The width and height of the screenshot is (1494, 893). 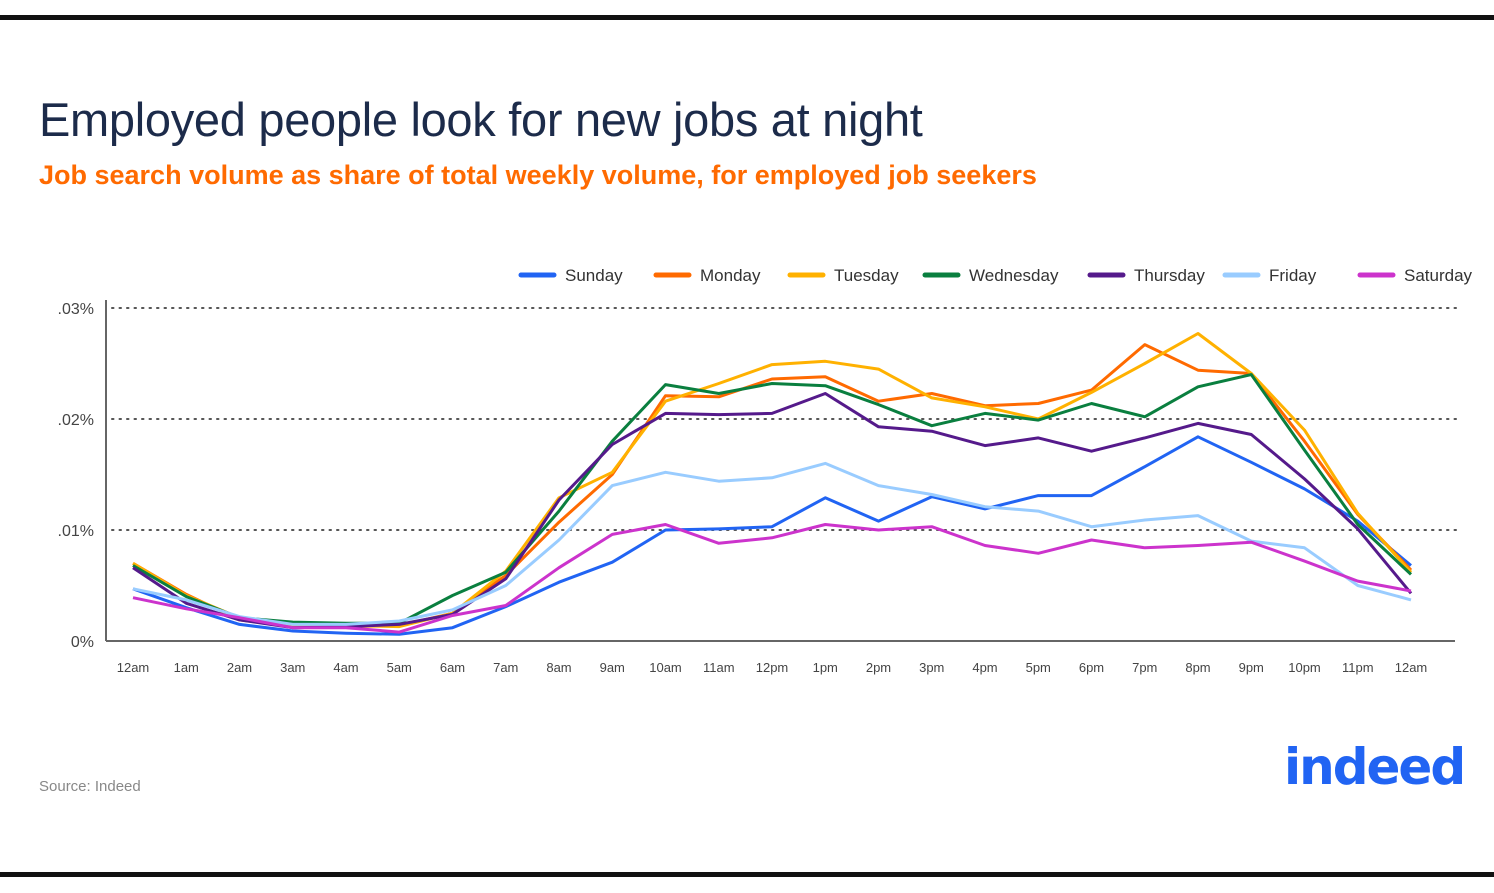 I want to click on source-note: Source: Indeed, so click(x=90, y=786).